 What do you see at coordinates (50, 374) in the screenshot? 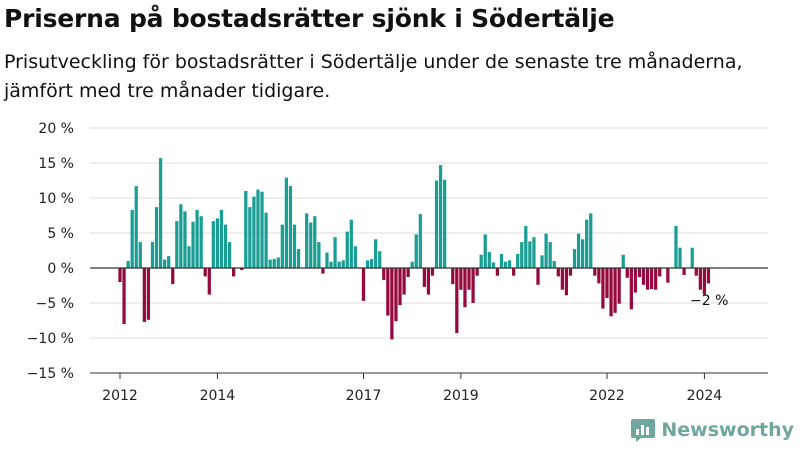
I see `y-tick-label: −15 %` at bounding box center [50, 374].